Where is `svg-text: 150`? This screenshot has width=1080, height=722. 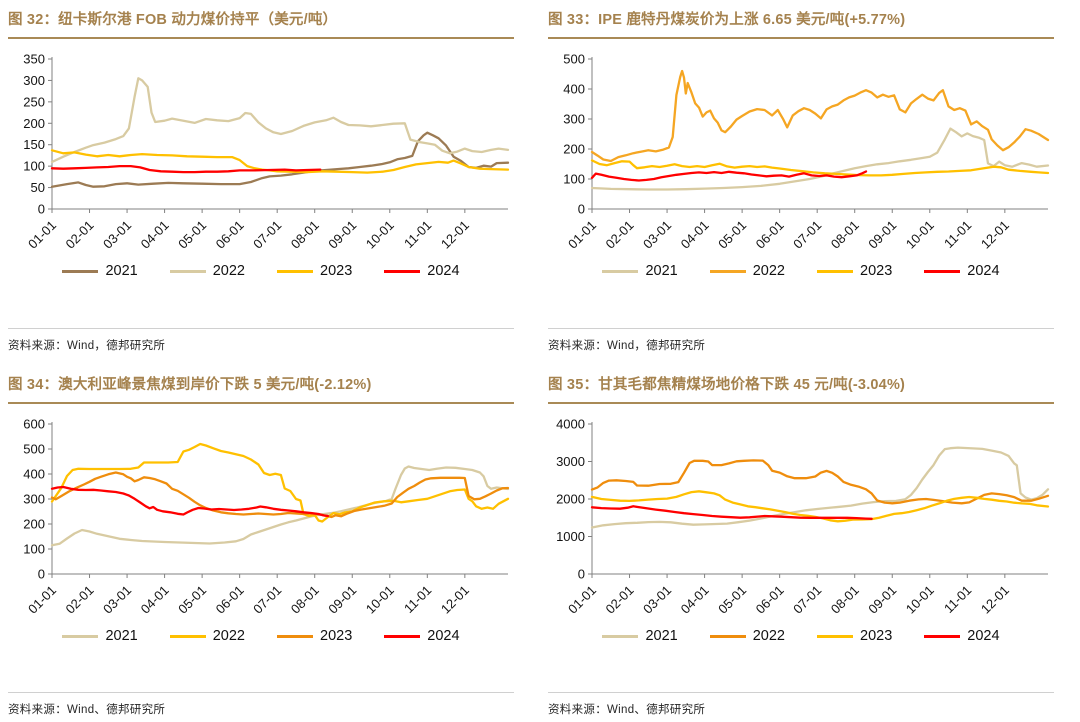 svg-text: 150 is located at coordinates (34, 145).